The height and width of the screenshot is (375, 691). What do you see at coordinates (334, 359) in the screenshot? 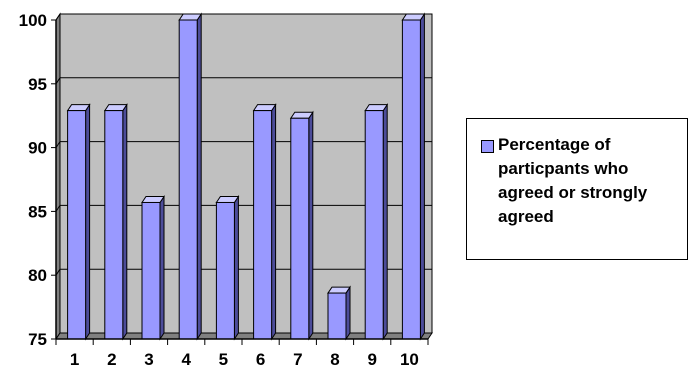
I see `x-tick-label: 8` at bounding box center [334, 359].